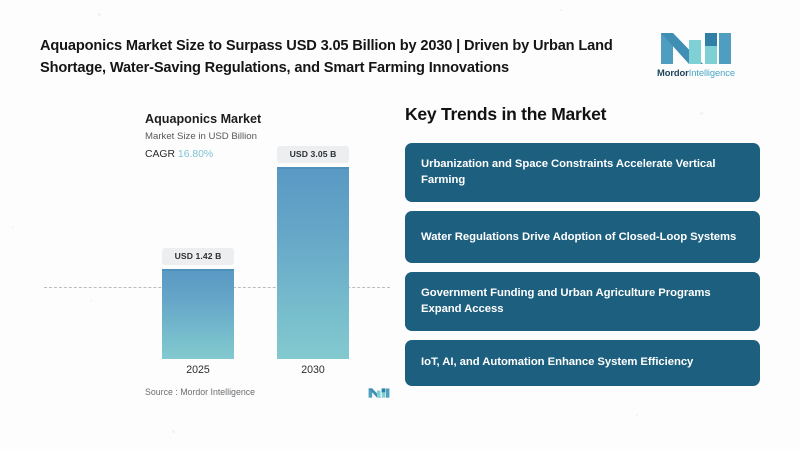 The width and height of the screenshot is (800, 449). Describe the element at coordinates (195, 154) in the screenshot. I see `cagr-value: 16.80%` at that location.